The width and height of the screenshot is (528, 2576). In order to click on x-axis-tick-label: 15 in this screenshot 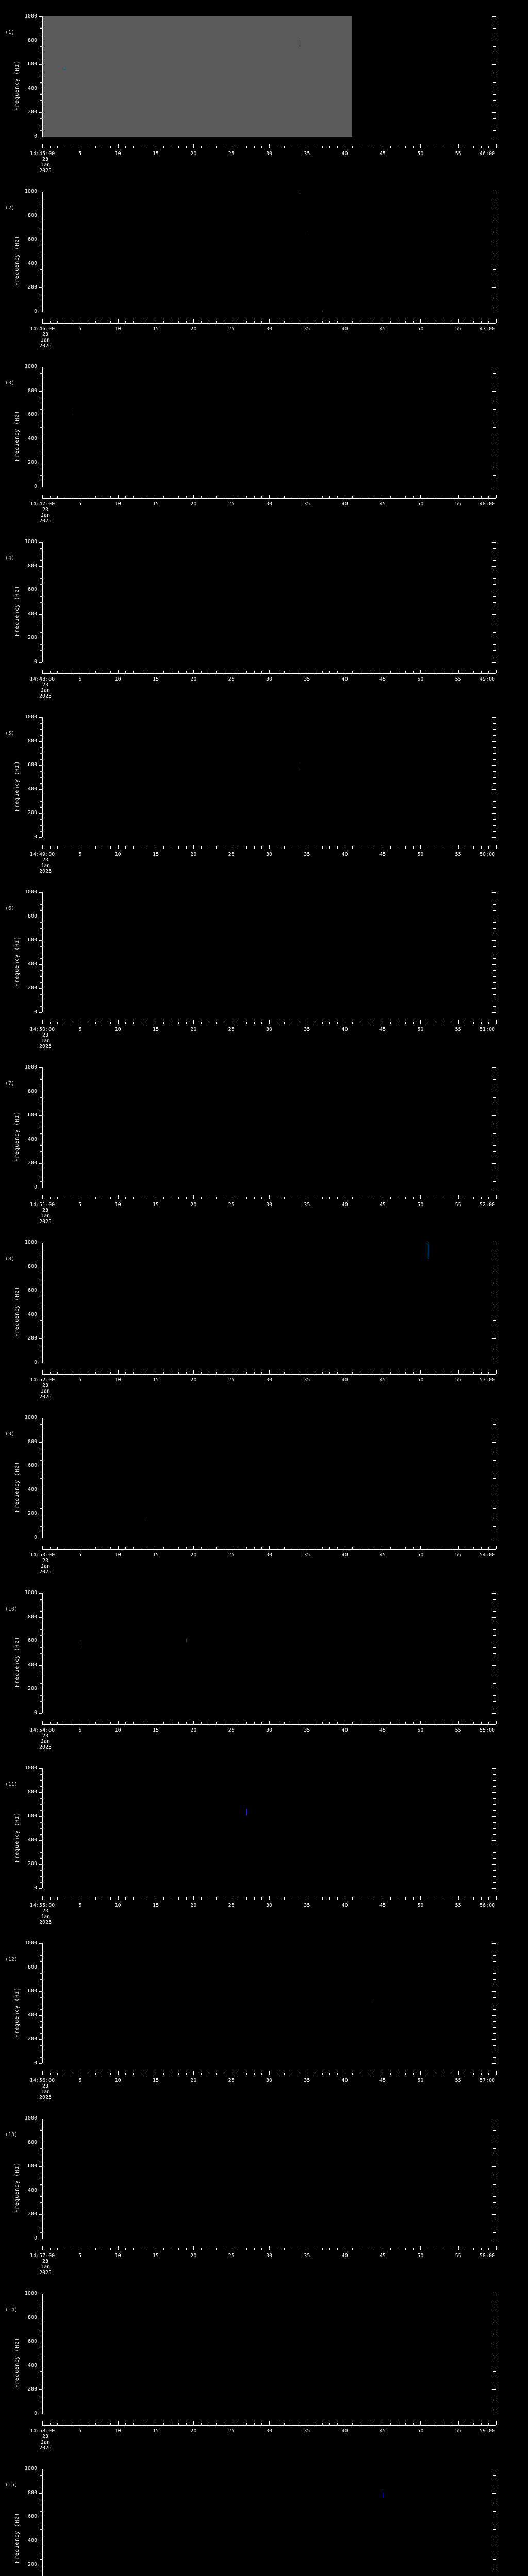, I will do `click(155, 329)`.